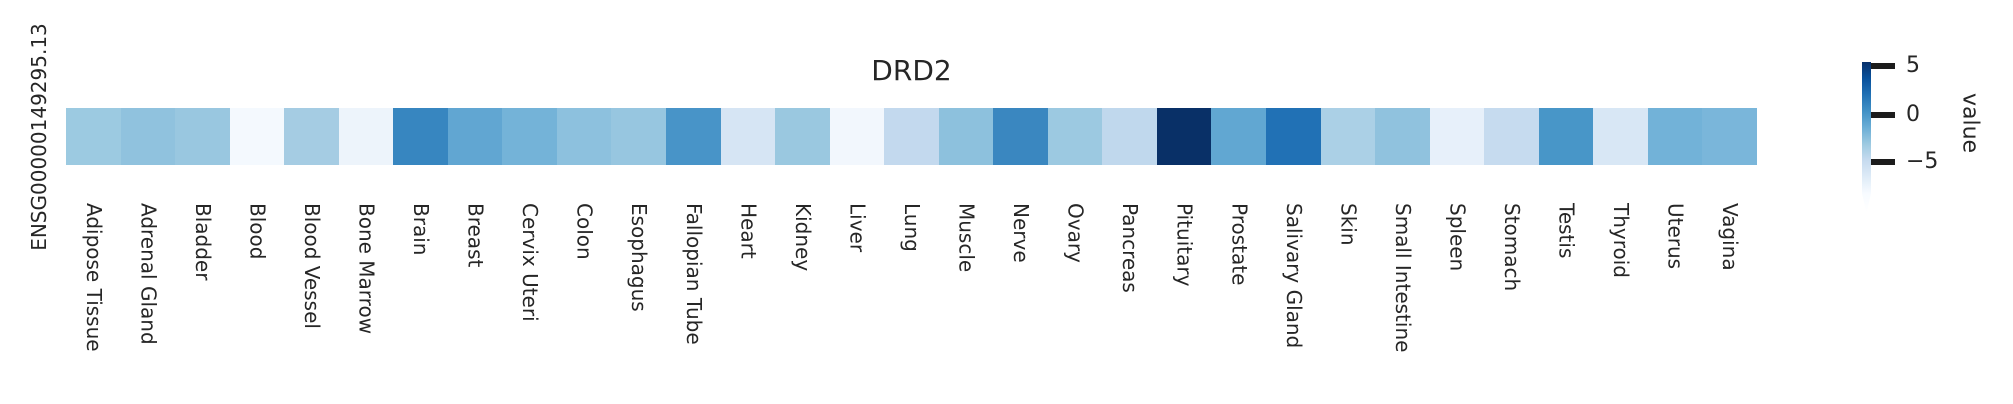  I want to click on colorbar-tick-label: 0, so click(1913, 114).